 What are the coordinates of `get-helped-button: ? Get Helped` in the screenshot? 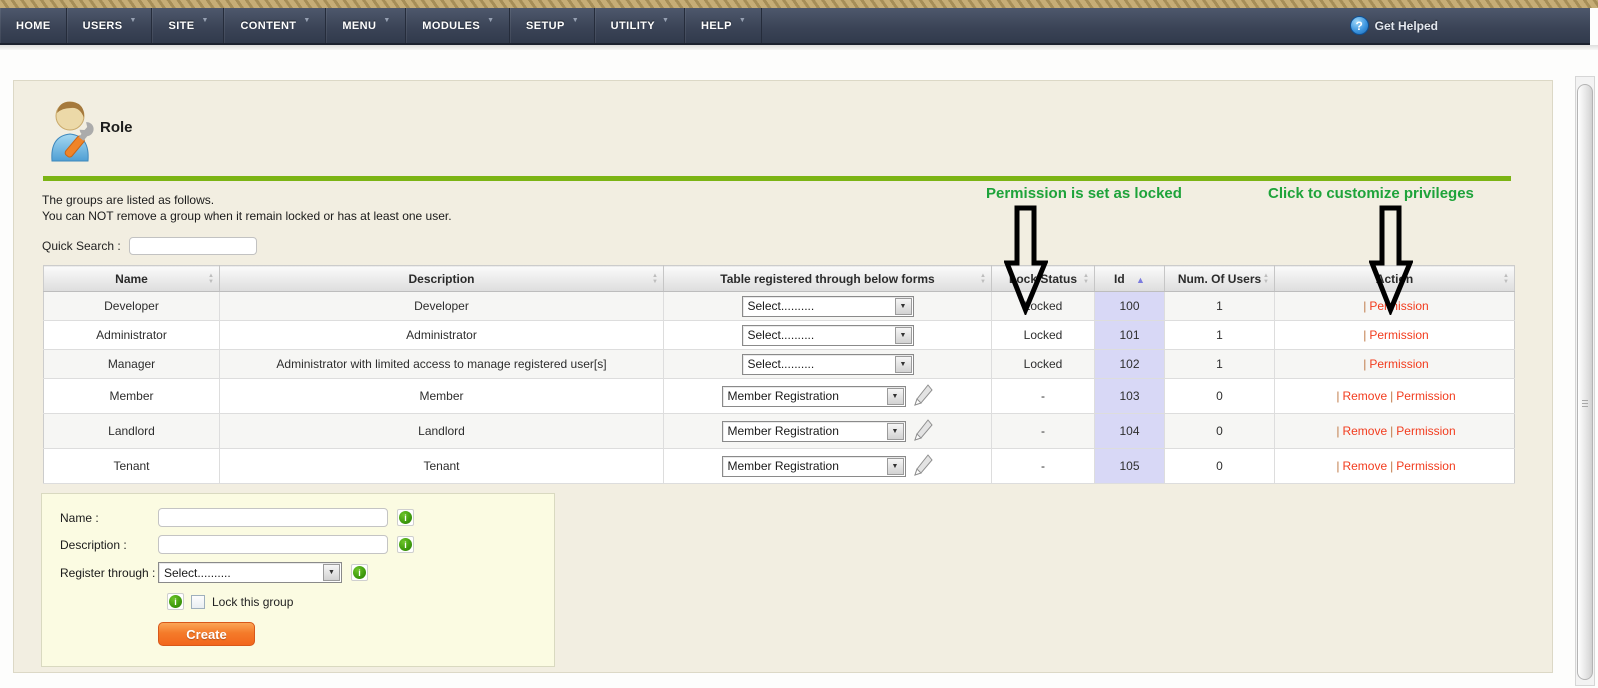 It's located at (1393, 25).